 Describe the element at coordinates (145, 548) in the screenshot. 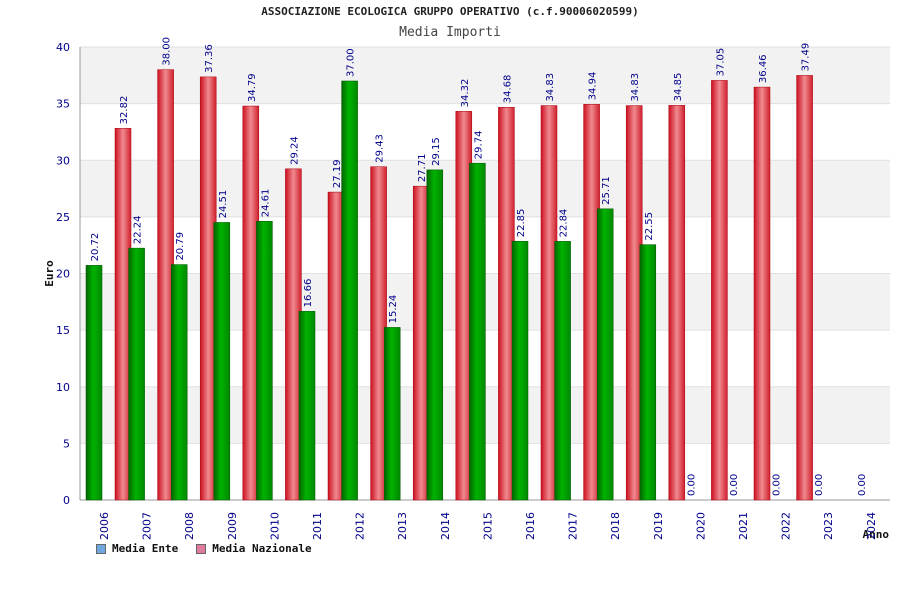

I see `legend-label-ente: Media Ente` at that location.